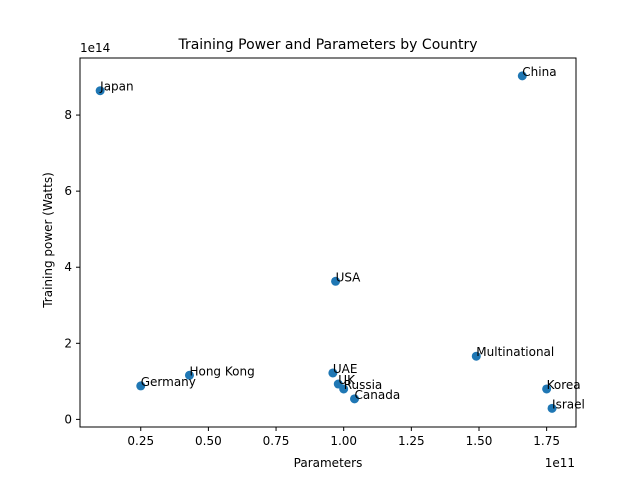 The image size is (640, 480). Describe the element at coordinates (221, 371) in the screenshot. I see `point-label: Hong Kong` at that location.